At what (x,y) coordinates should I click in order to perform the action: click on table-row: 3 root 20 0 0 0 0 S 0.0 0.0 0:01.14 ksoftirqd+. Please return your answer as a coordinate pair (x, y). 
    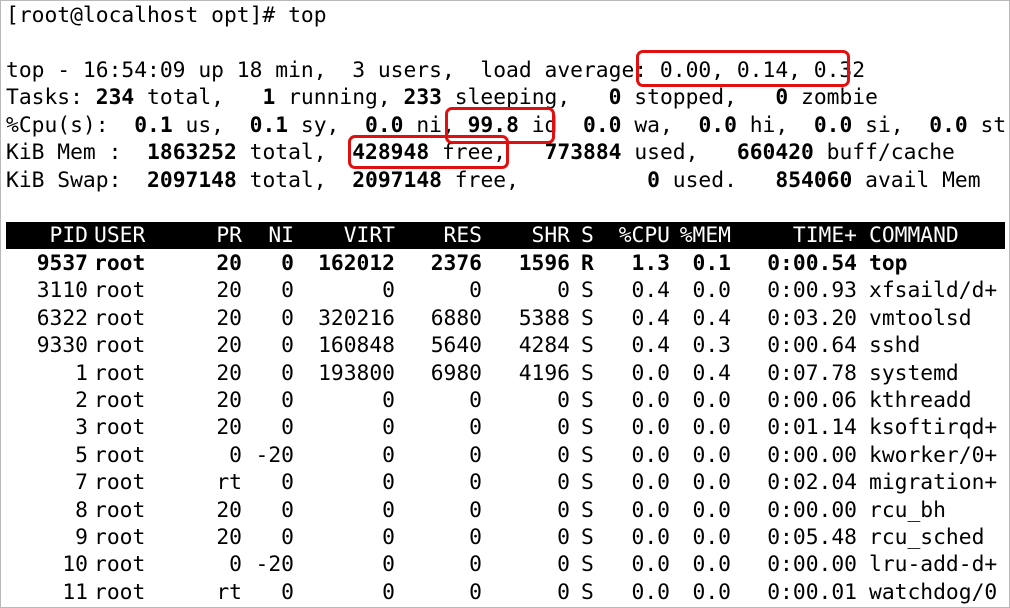
    Looking at the image, I should click on (505, 427).